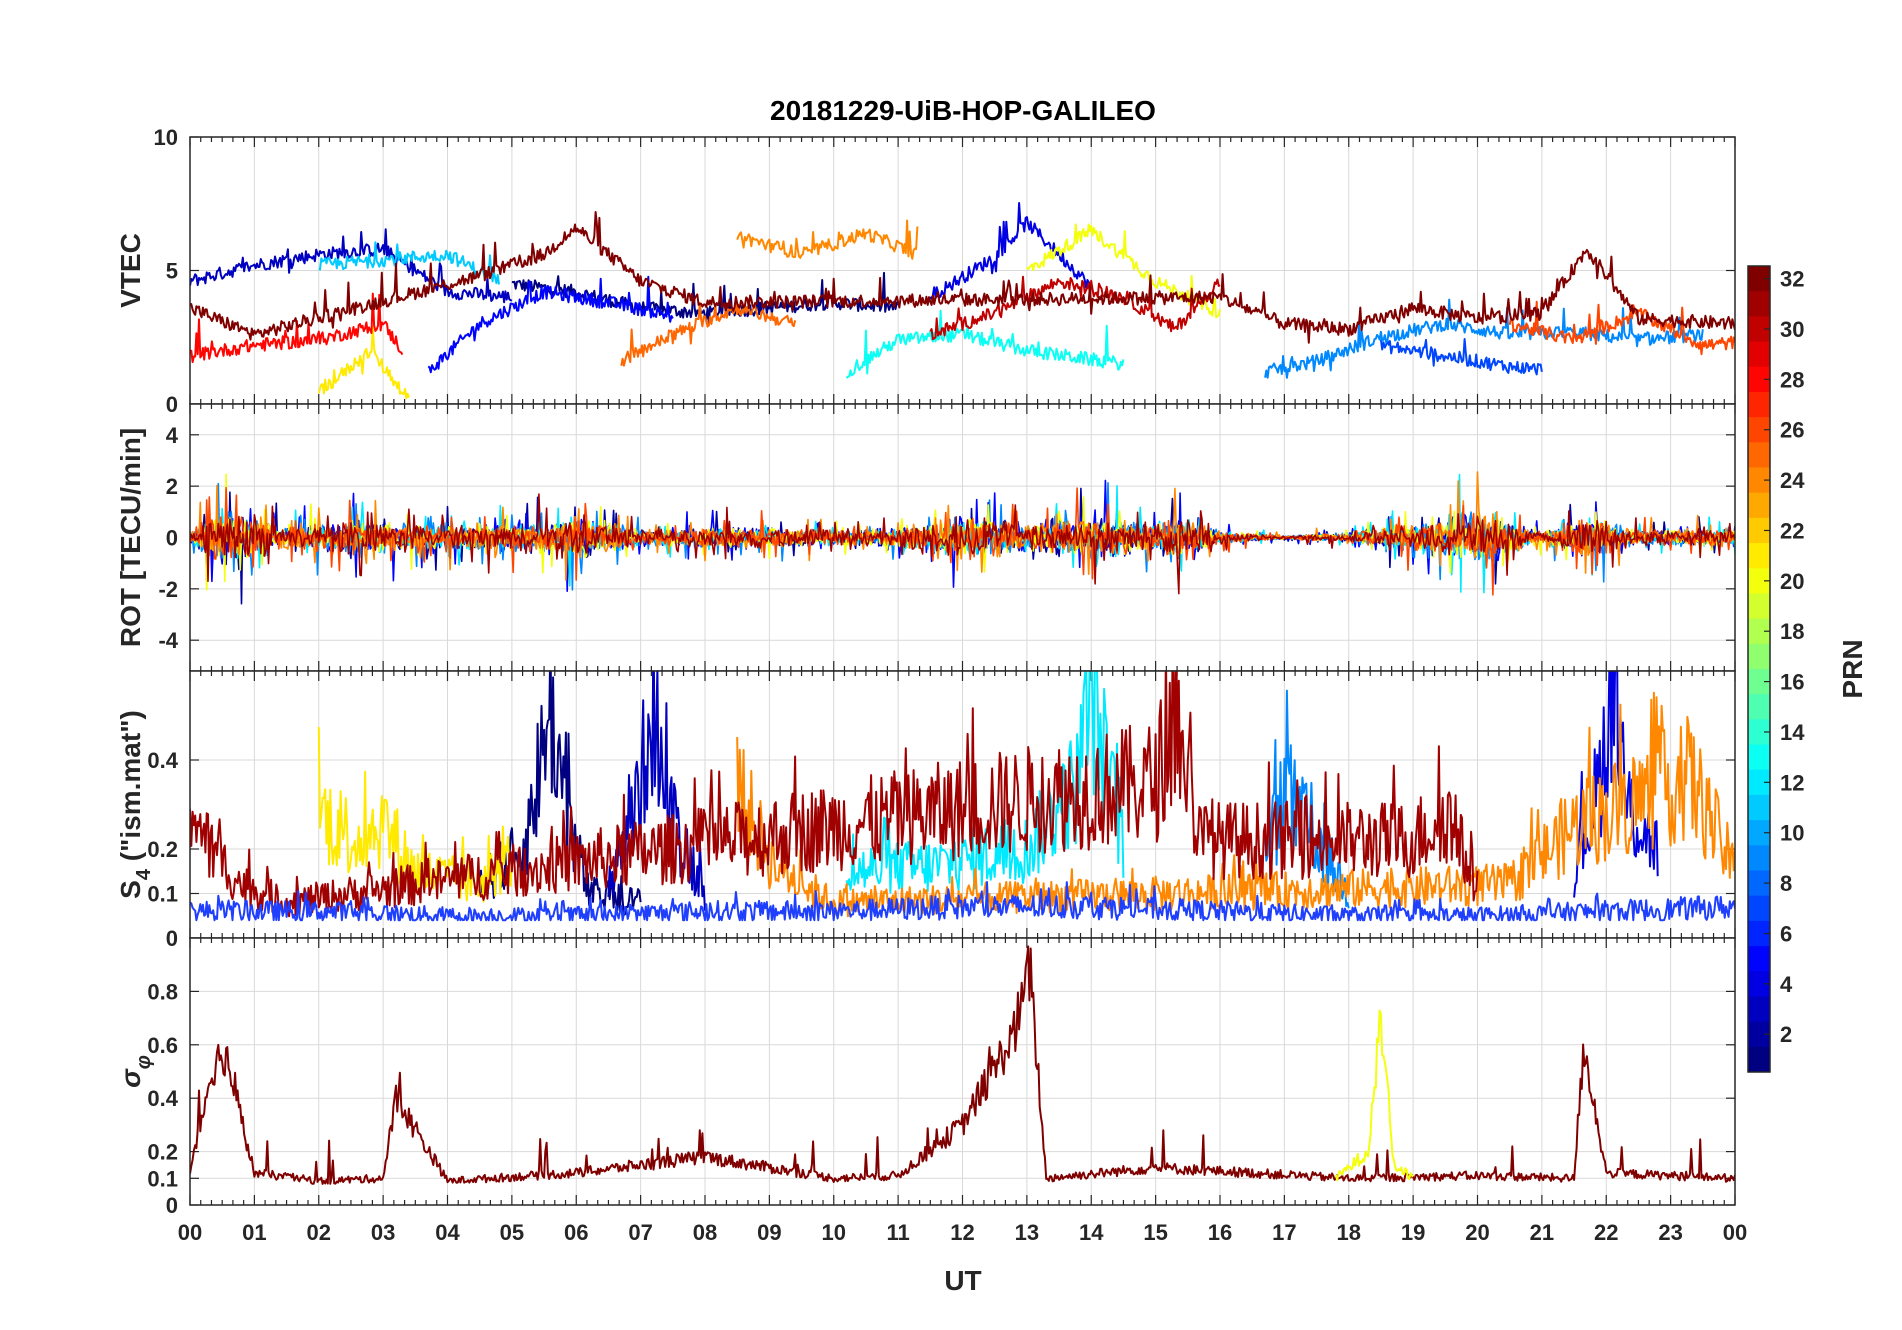  I want to click on x-tick-label: 02, so click(319, 1232).